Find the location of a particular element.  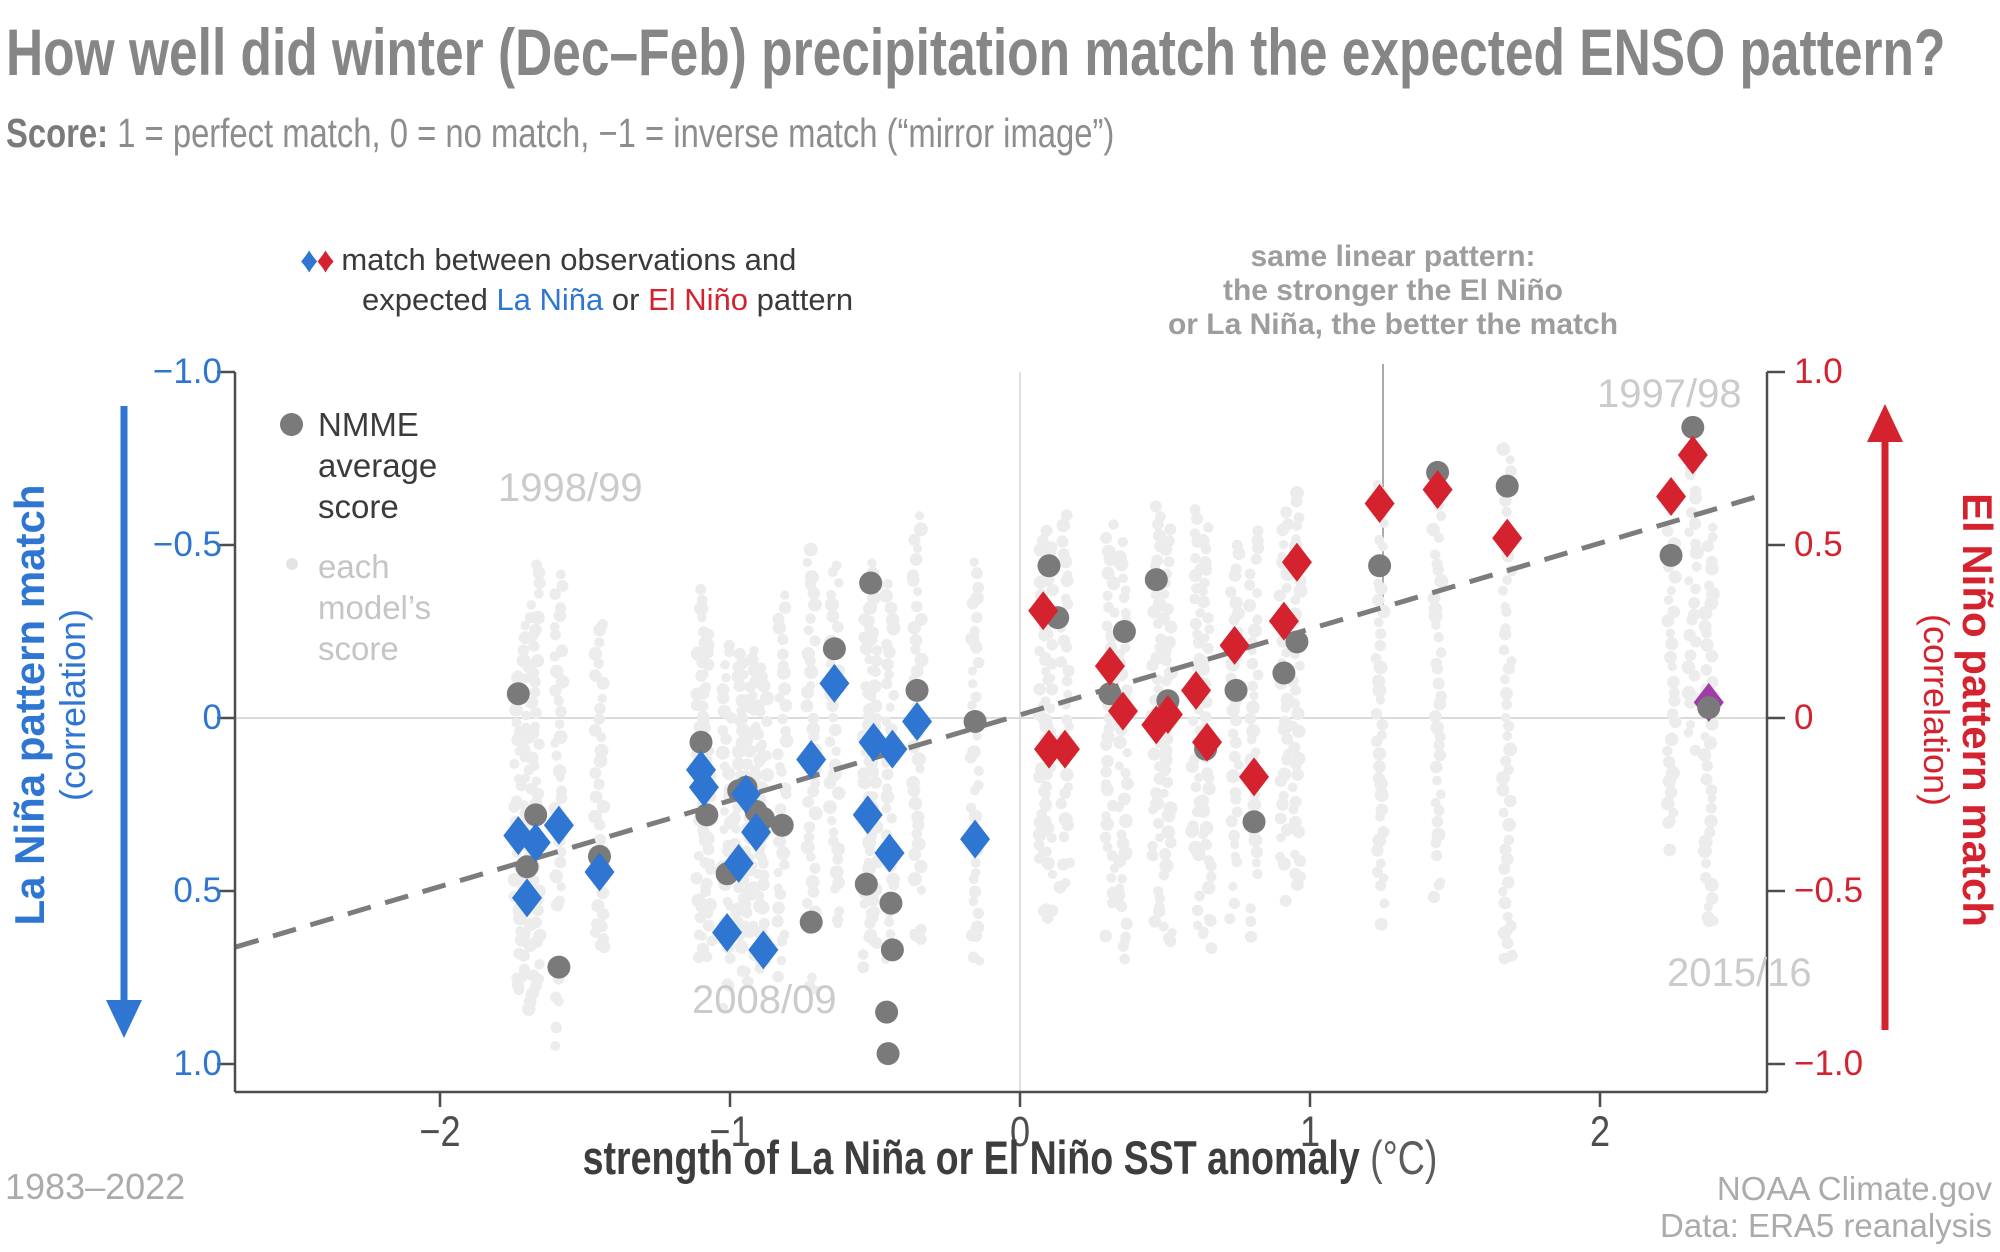

right-tick-neg05: −0.5 is located at coordinates (1829, 890).